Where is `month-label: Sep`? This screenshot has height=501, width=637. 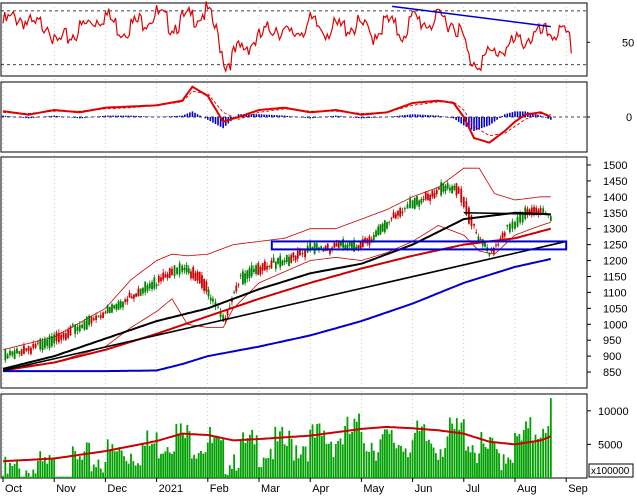 month-label: Sep is located at coordinates (578, 489).